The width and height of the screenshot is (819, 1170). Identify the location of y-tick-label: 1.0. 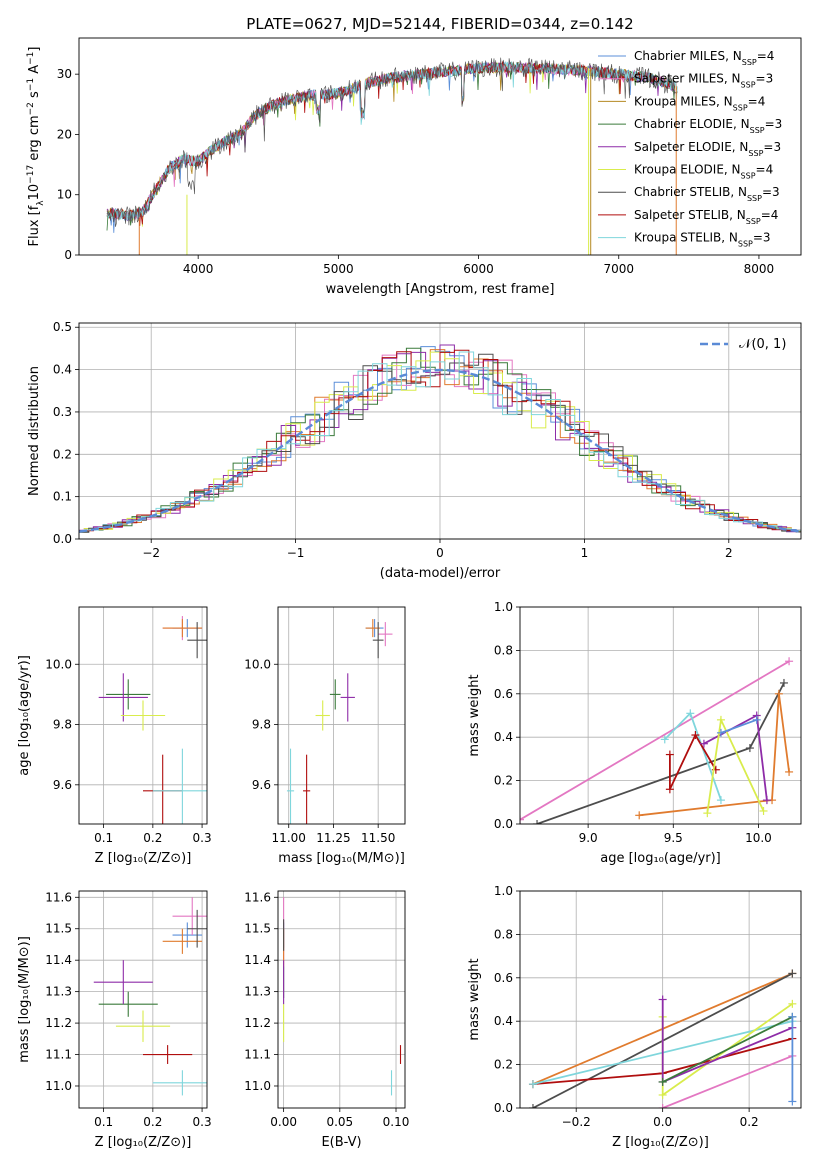
(503, 891).